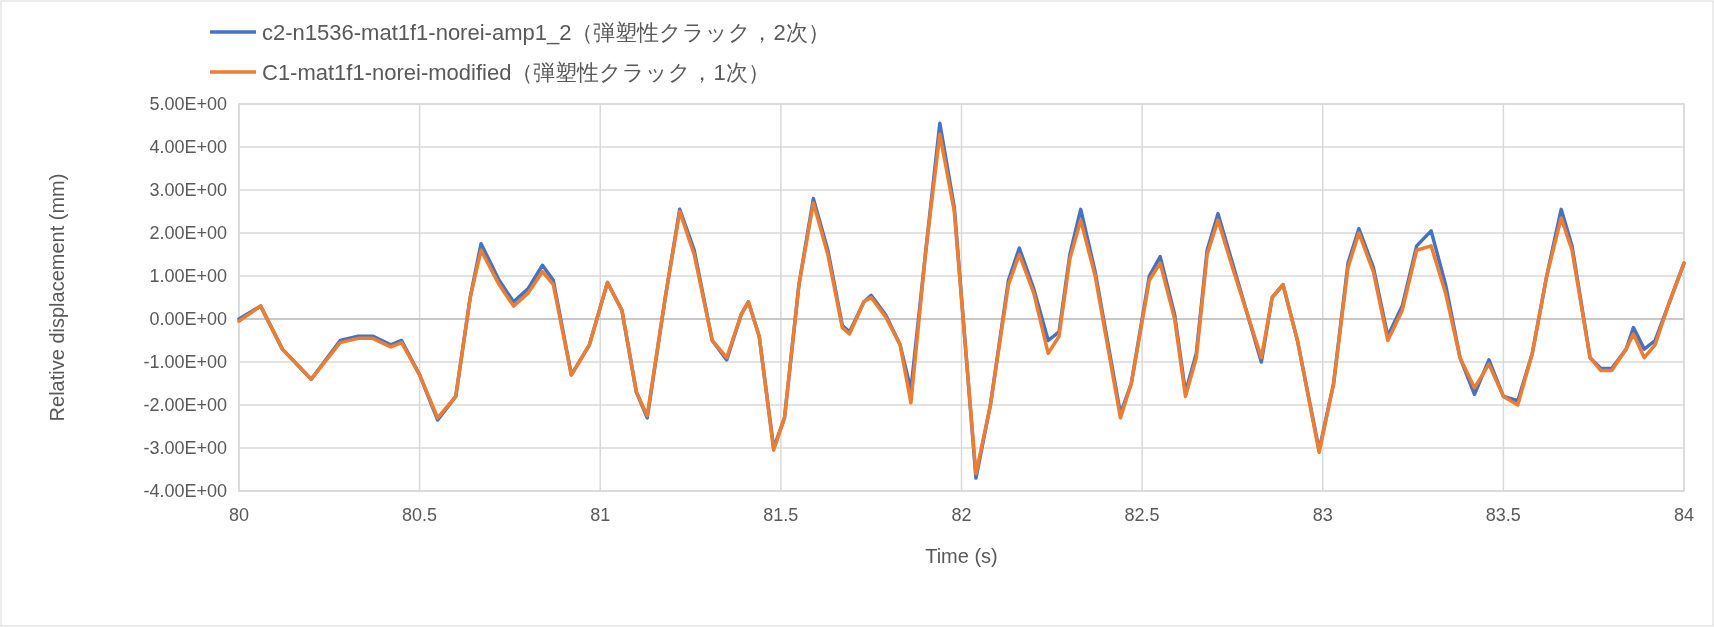  What do you see at coordinates (185, 491) in the screenshot?
I see `y-tick-label: -4.00E+00` at bounding box center [185, 491].